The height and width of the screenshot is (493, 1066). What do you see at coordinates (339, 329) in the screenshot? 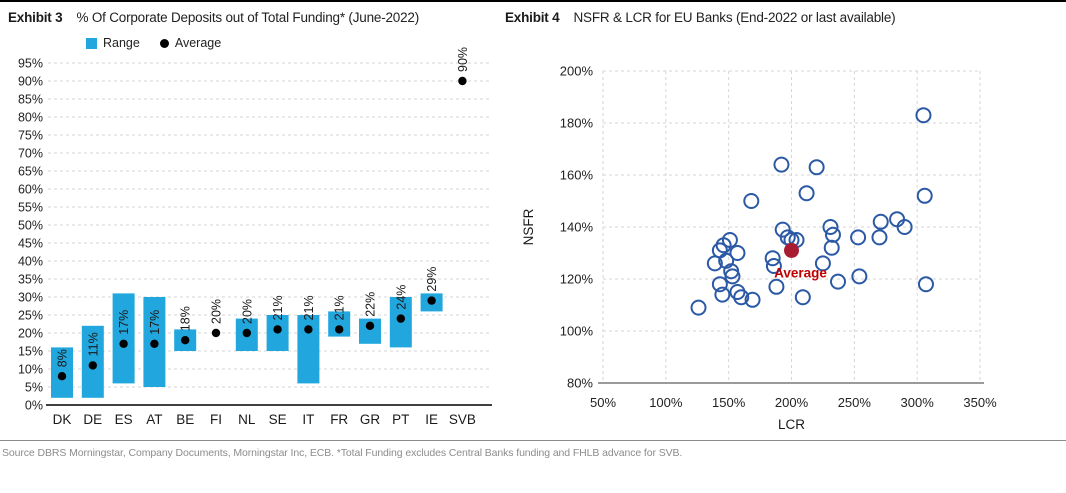
I see `average-dot-FR` at bounding box center [339, 329].